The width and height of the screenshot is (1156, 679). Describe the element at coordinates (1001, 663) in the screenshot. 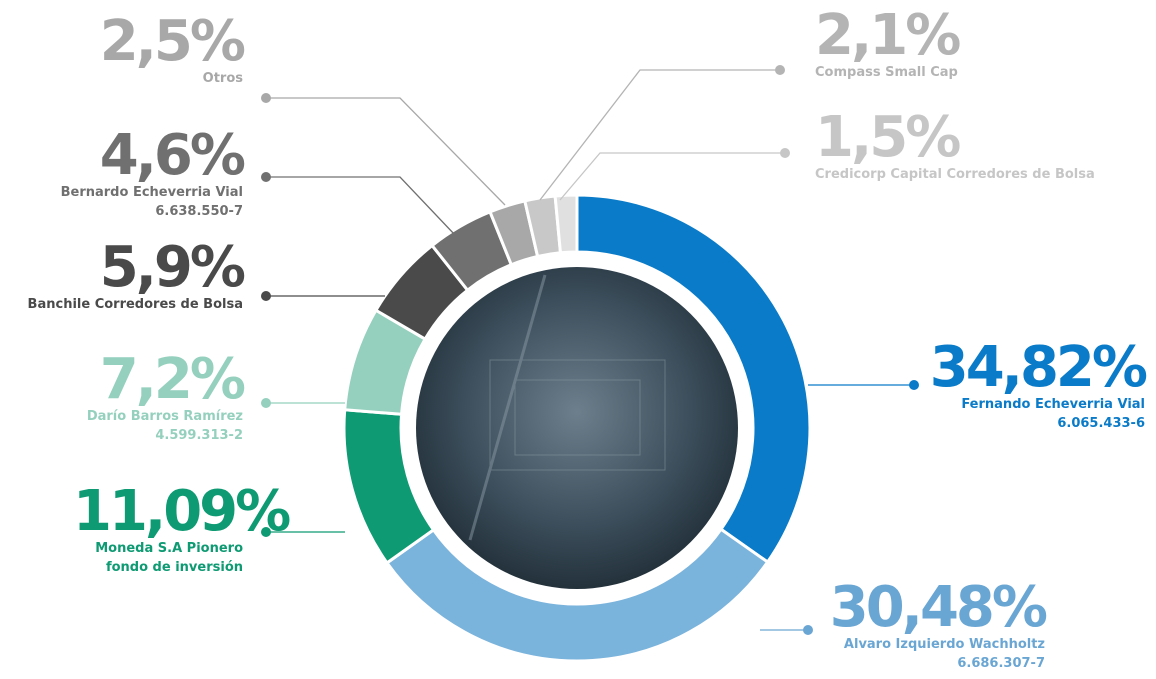

I see `holder-id: 6.686.307-7` at that location.